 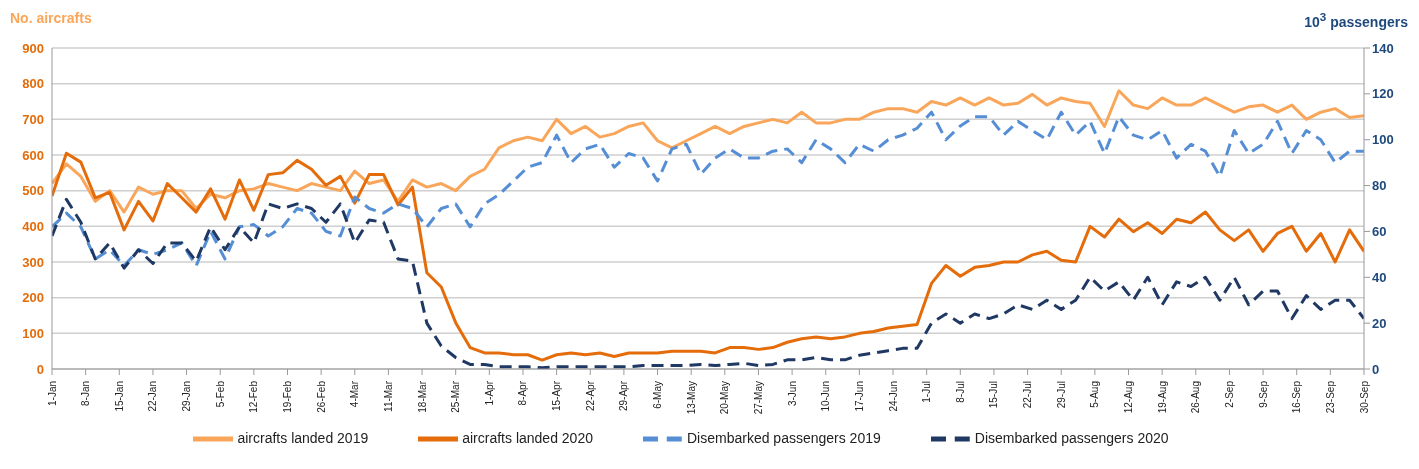 I want to click on x-tick-label: 15-Jan, so click(x=119, y=396).